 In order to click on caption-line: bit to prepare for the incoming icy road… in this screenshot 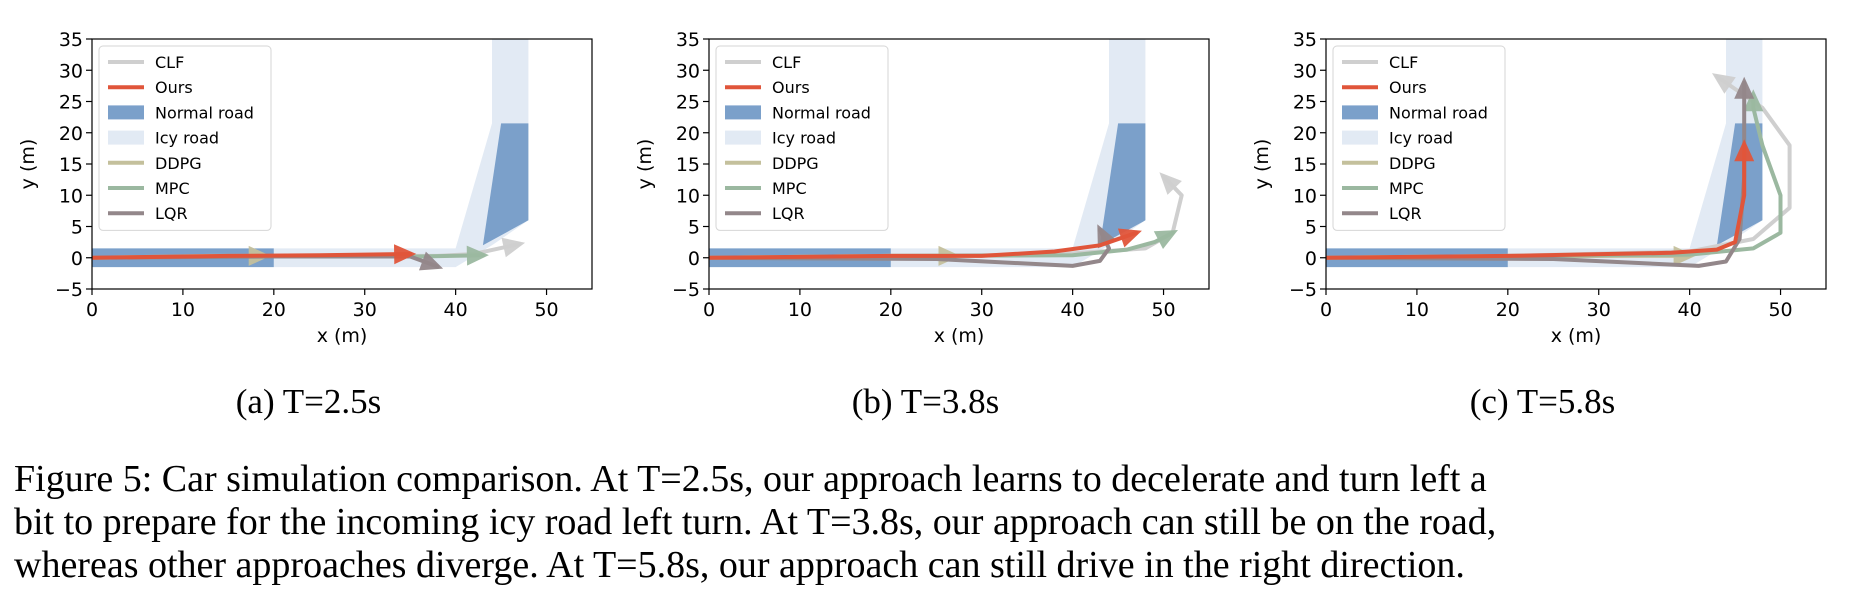, I will do `click(755, 522)`.